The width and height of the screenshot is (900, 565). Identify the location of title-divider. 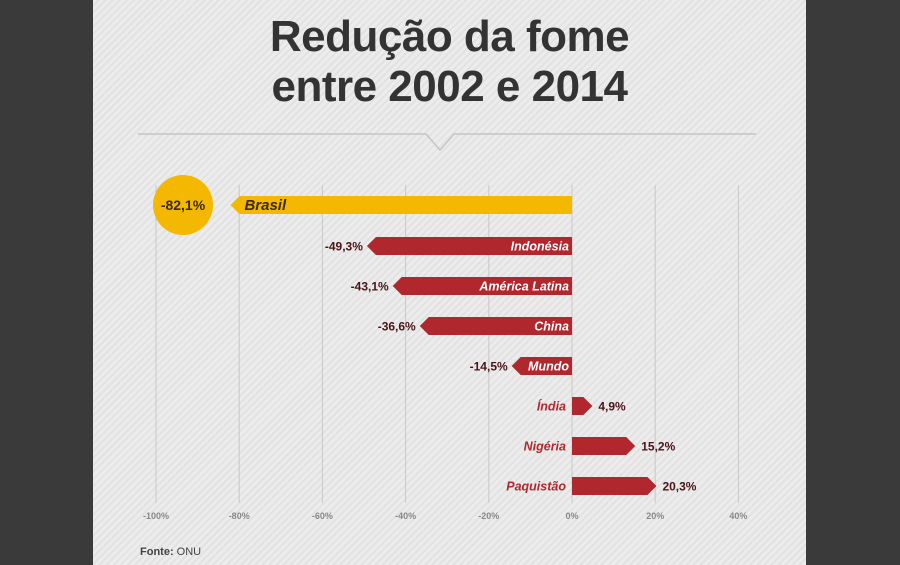
(447, 142).